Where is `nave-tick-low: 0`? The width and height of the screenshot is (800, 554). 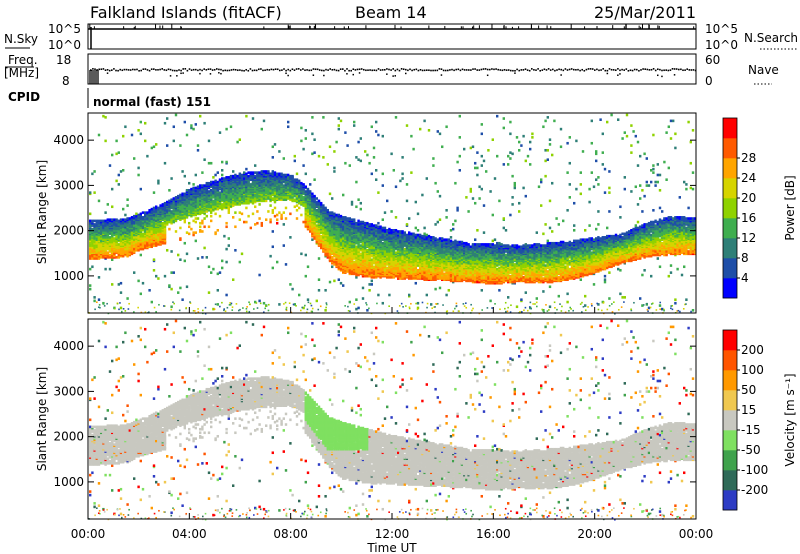 nave-tick-low: 0 is located at coordinates (709, 81).